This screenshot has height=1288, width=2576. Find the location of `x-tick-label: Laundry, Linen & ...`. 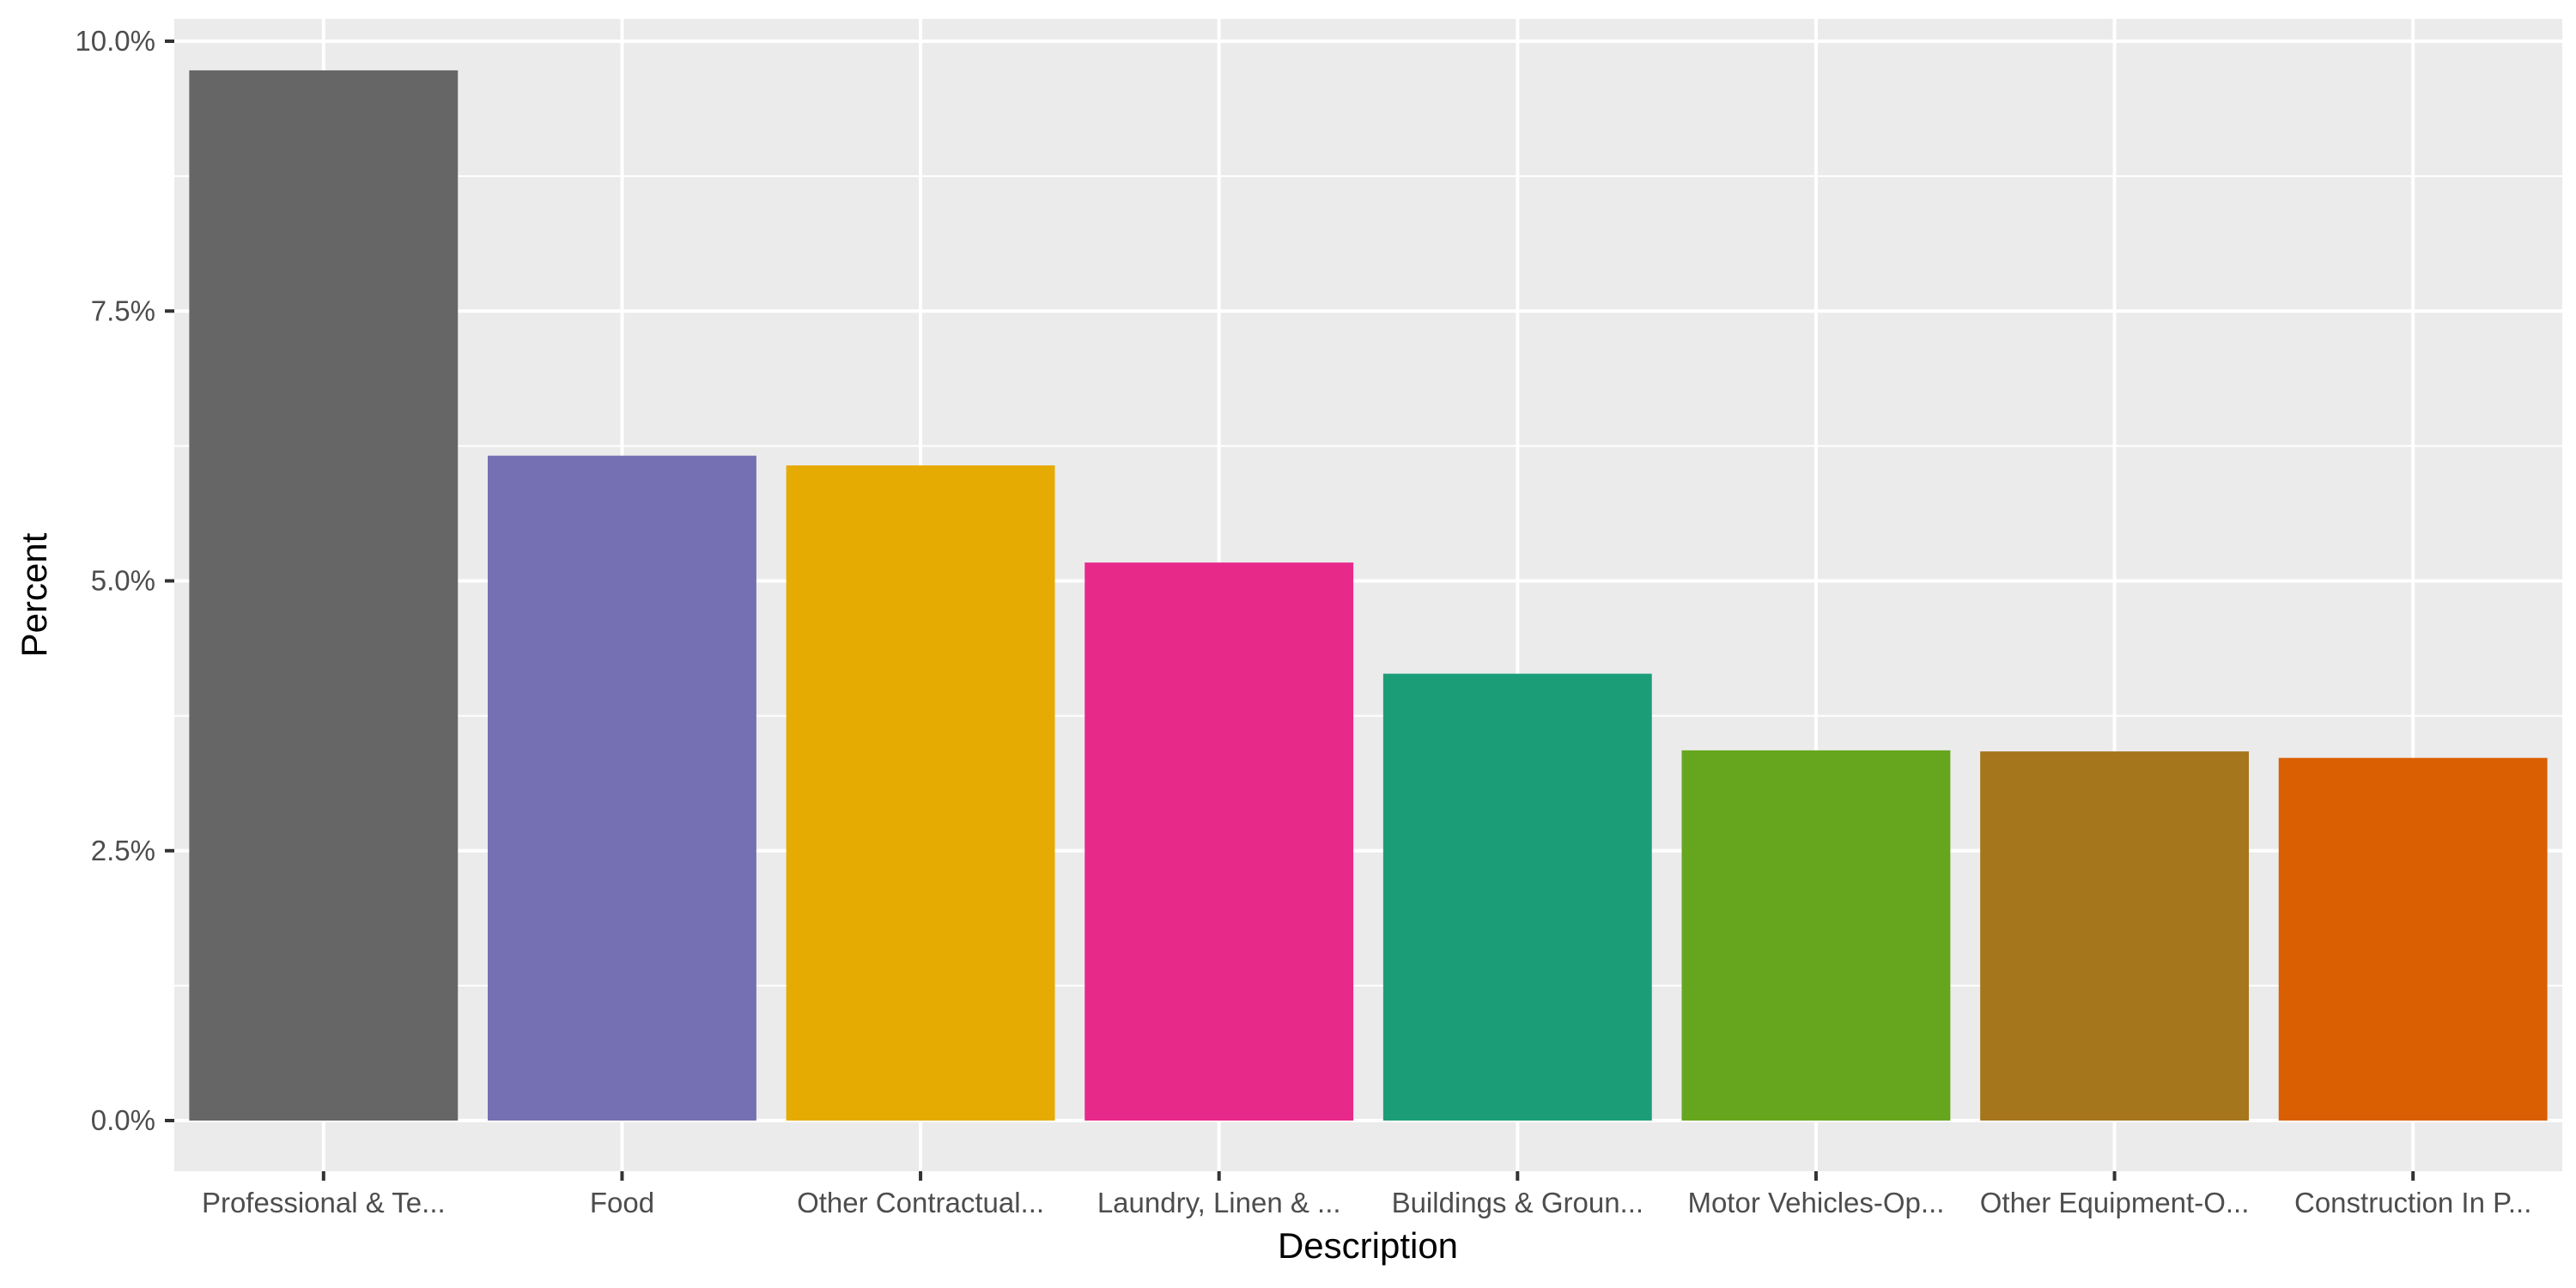

x-tick-label: Laundry, Linen & ... is located at coordinates (1219, 1202).